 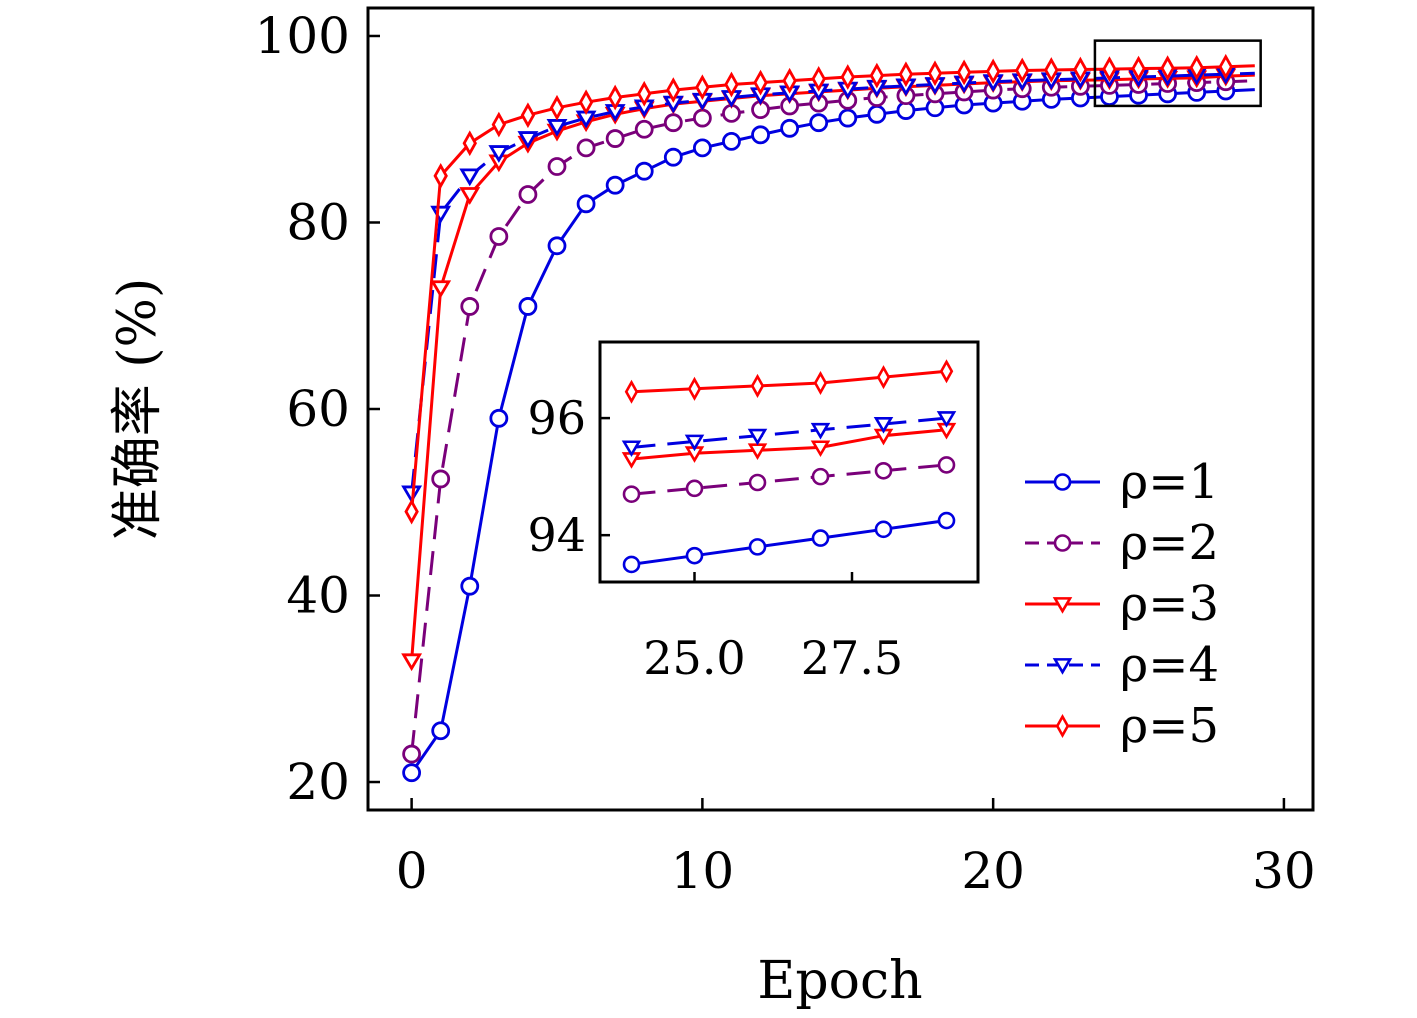 What do you see at coordinates (318, 596) in the screenshot?
I see `y-tick-label-40: 40` at bounding box center [318, 596].